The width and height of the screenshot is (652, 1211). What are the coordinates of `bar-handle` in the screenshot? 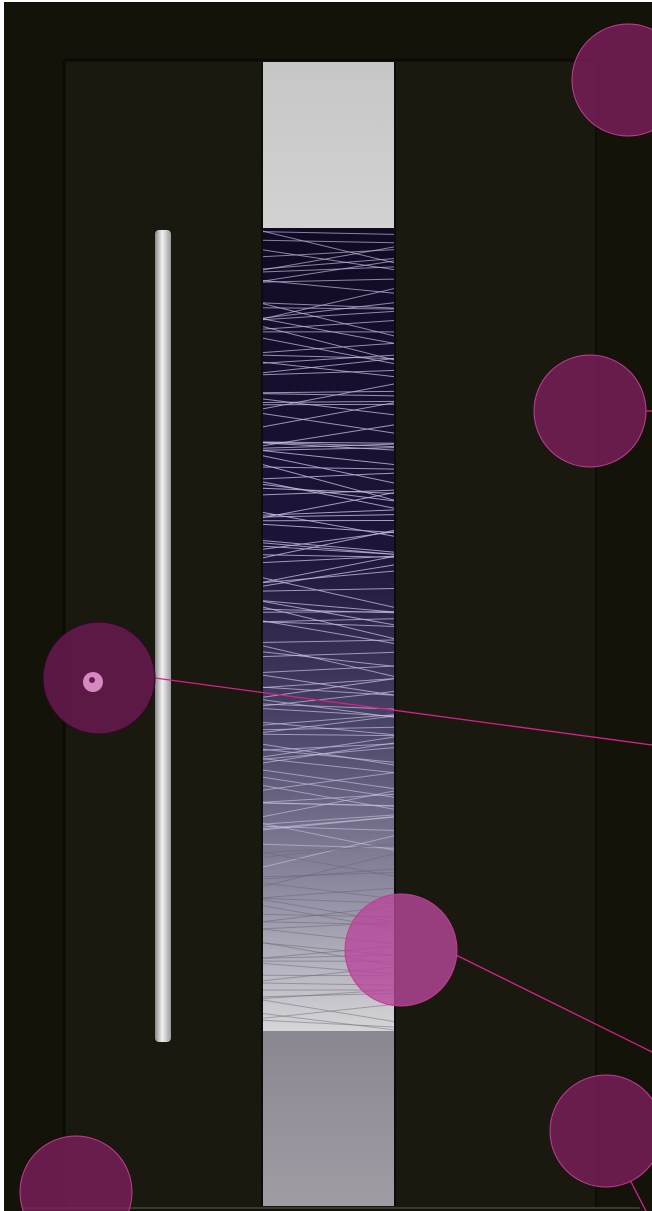 It's located at (163, 636).